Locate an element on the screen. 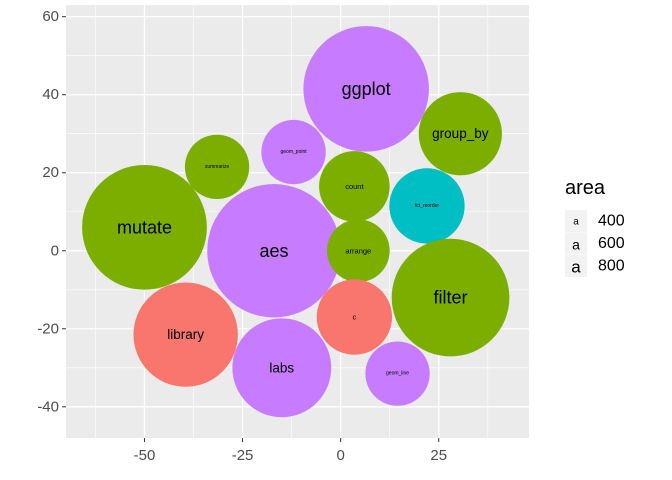 The height and width of the screenshot is (480, 672). legend-label: 400 is located at coordinates (611, 221).